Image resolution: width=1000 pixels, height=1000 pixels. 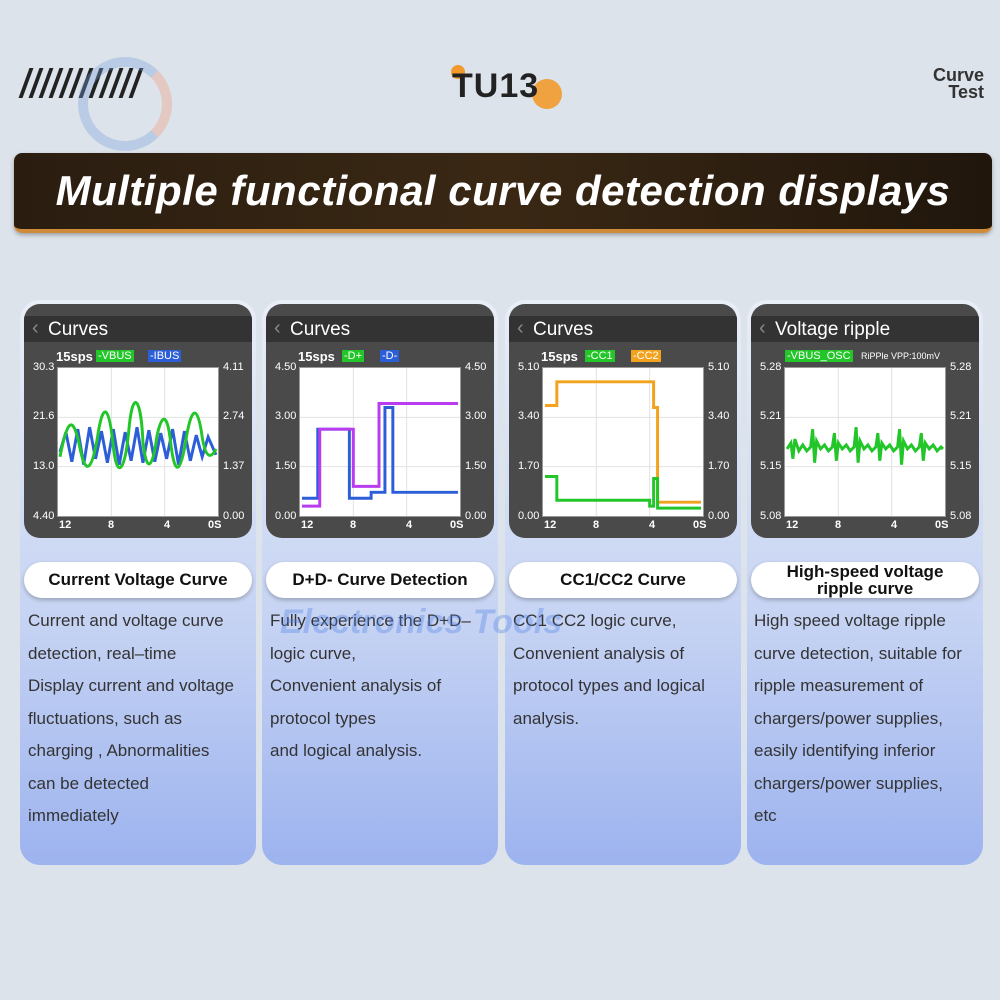 I want to click on y-right-tick: 5.10, so click(x=719, y=367).